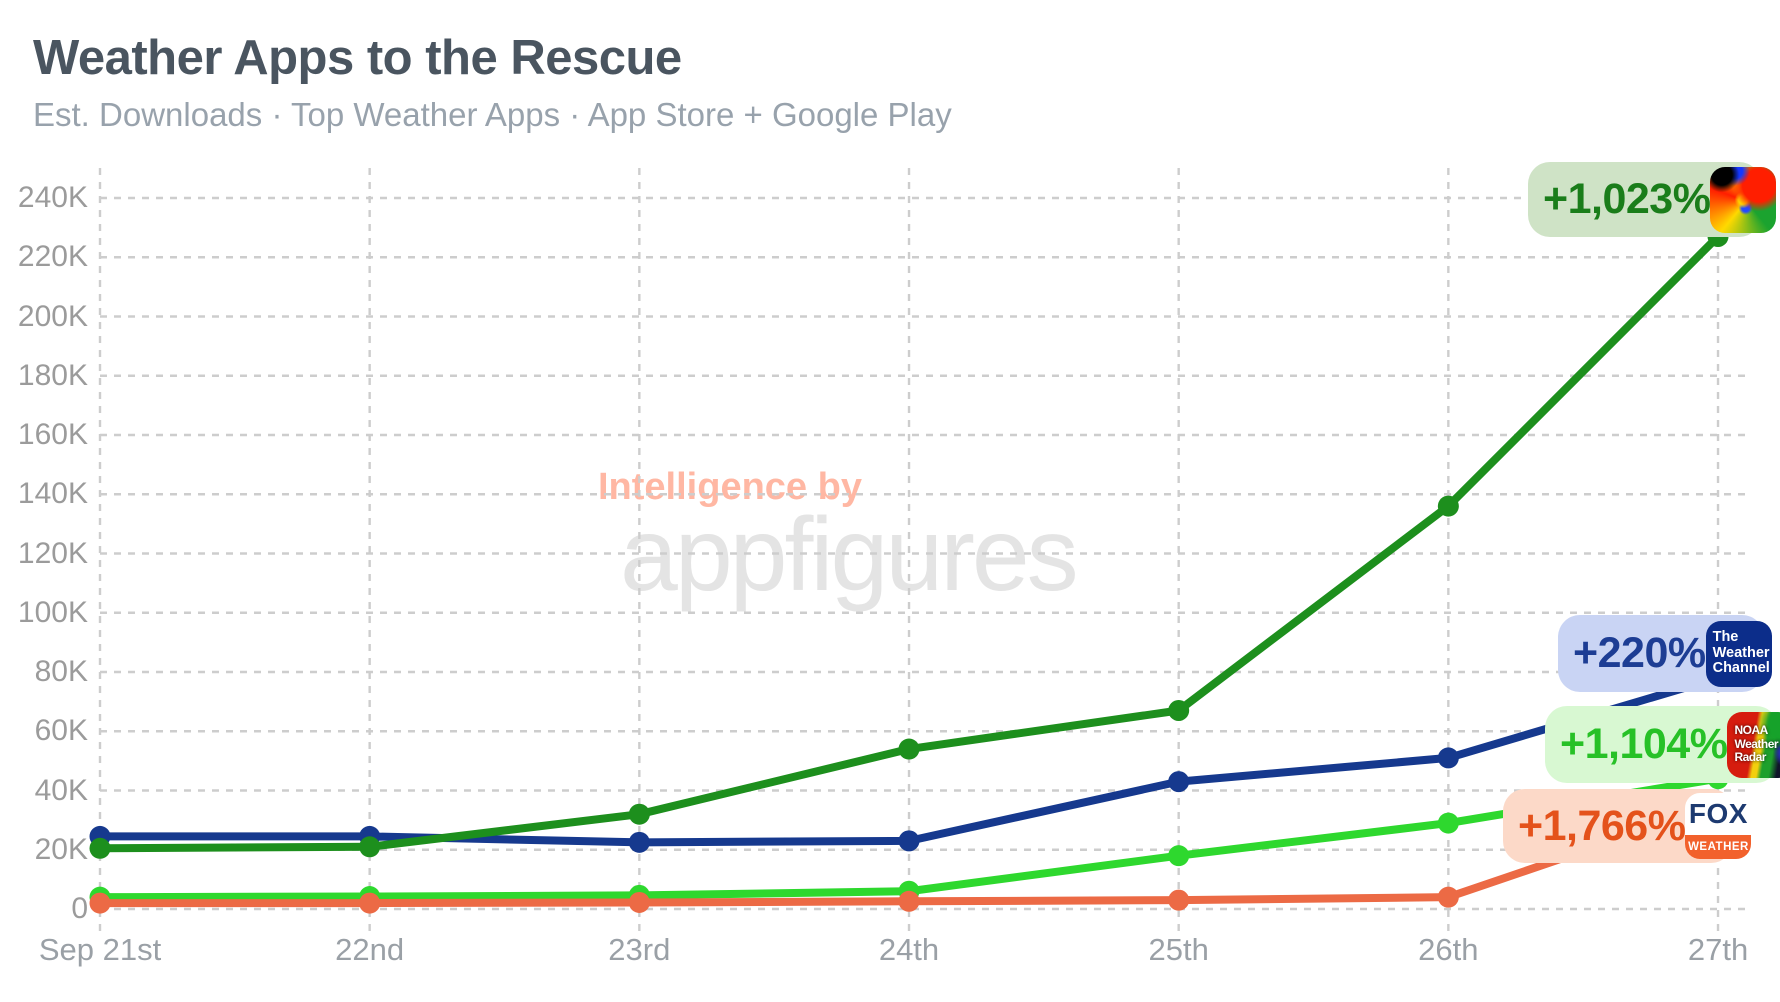  I want to click on series-fox-weather, so click(909, 854).